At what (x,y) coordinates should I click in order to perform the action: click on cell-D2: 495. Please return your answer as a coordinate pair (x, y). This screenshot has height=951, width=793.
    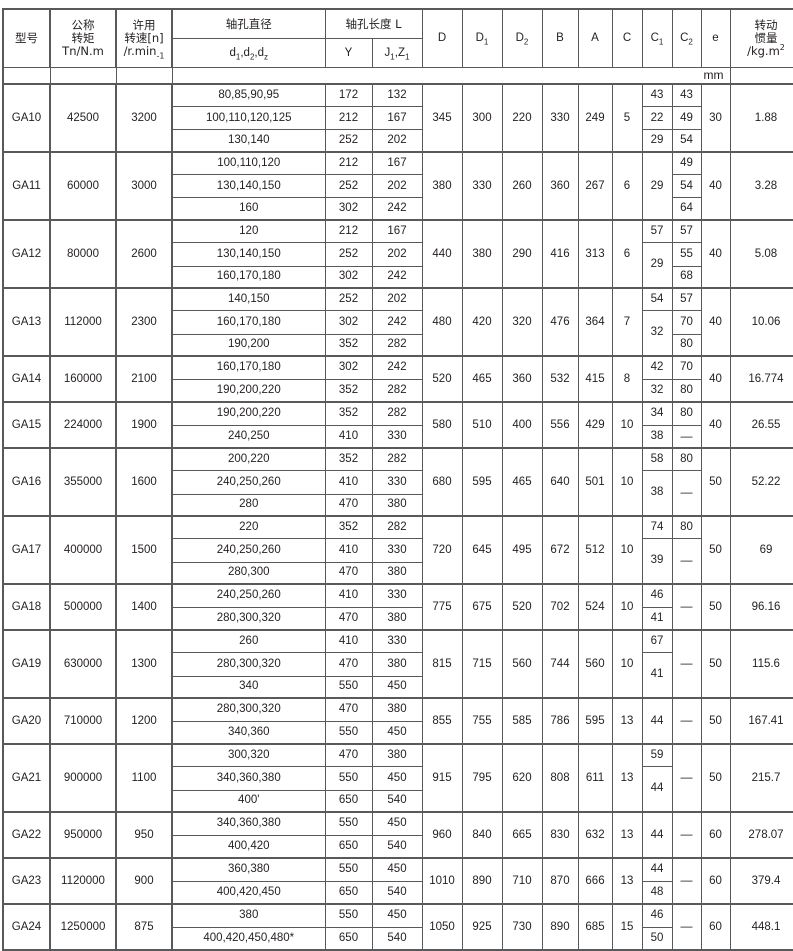
    Looking at the image, I should click on (522, 550).